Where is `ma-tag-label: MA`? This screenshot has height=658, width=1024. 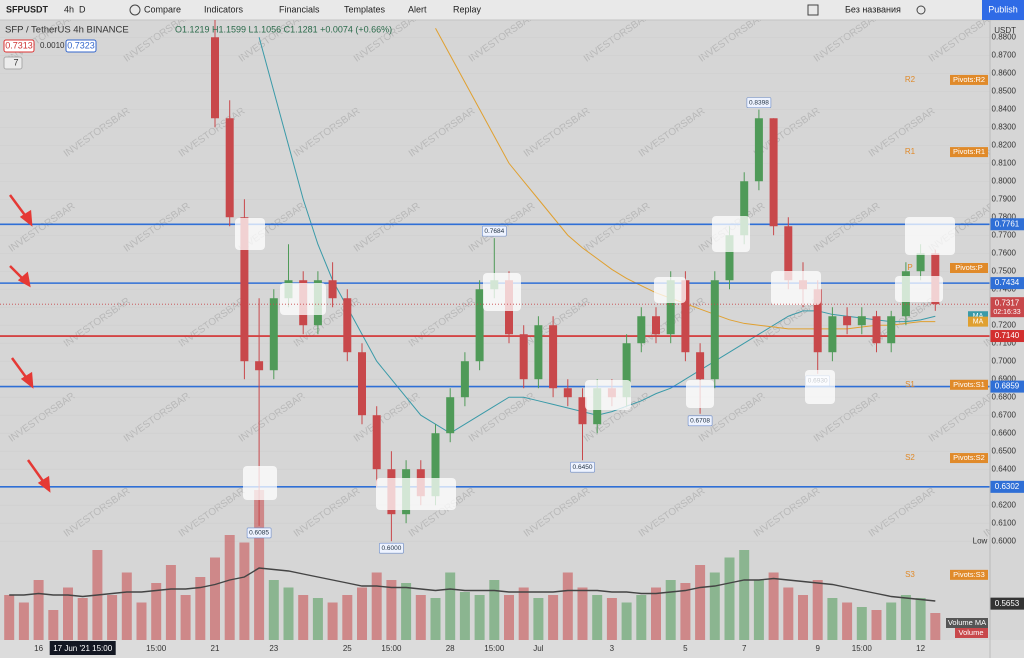
ma-tag-label: MA is located at coordinates (978, 321).